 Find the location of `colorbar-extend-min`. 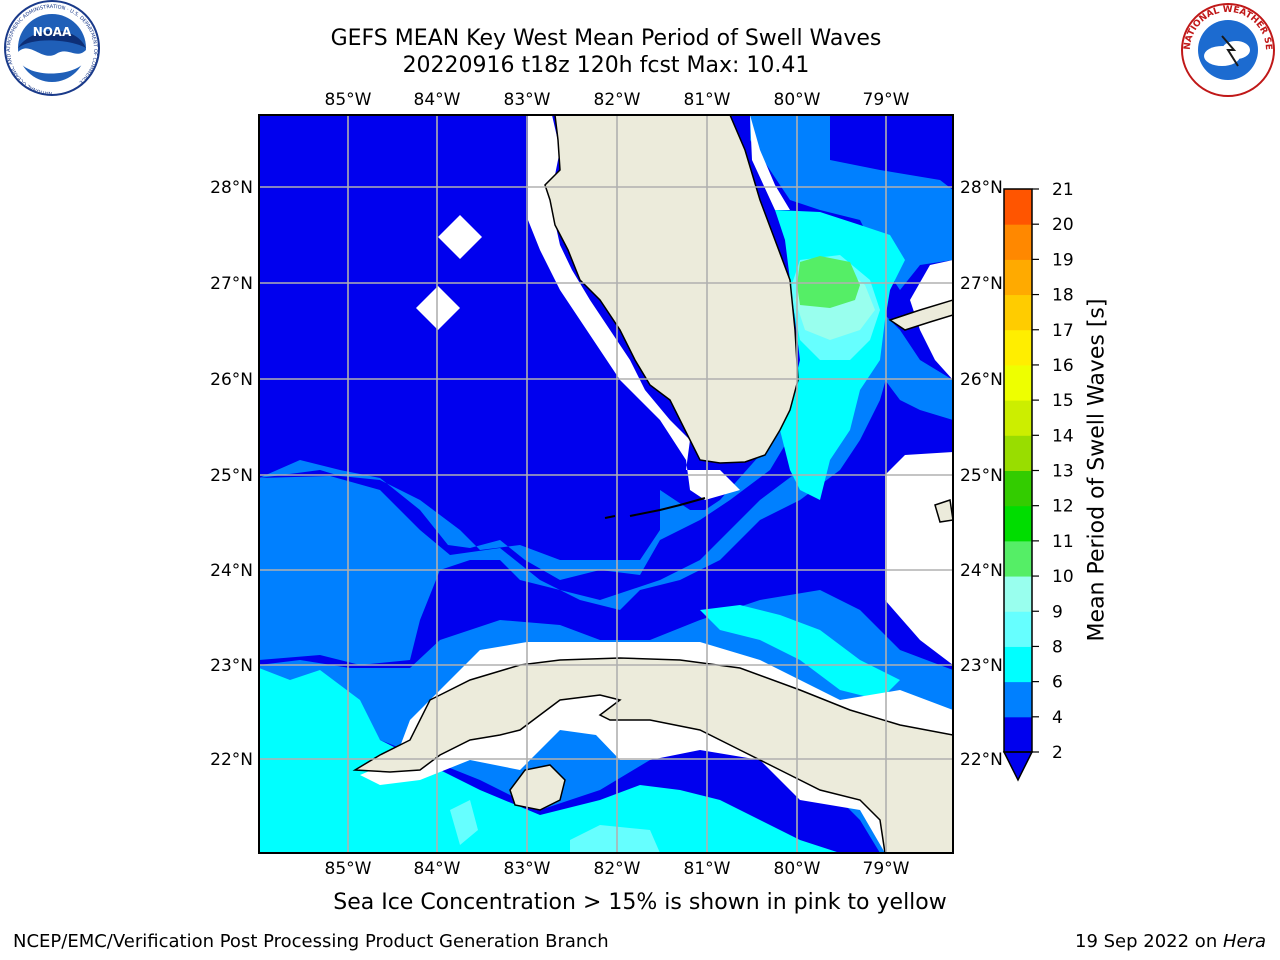

colorbar-extend-min is located at coordinates (1018, 766).